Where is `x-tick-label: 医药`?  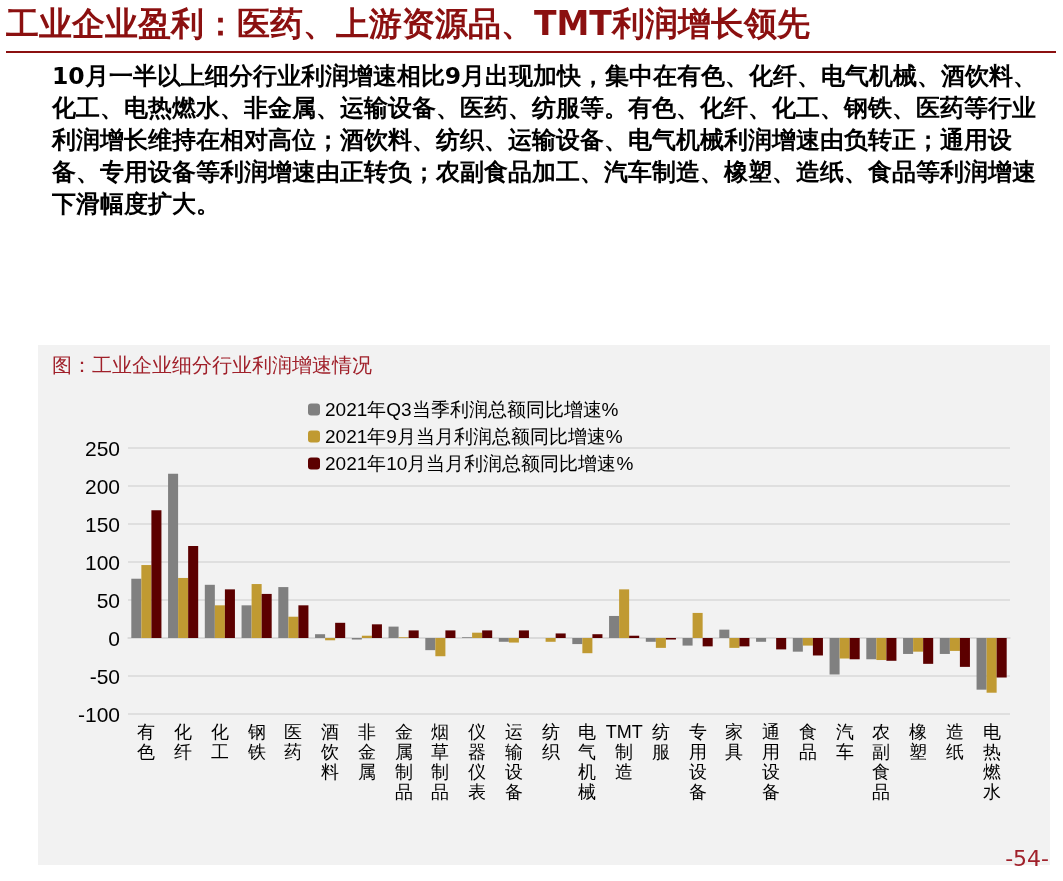 x-tick-label: 医药 is located at coordinates (293, 742).